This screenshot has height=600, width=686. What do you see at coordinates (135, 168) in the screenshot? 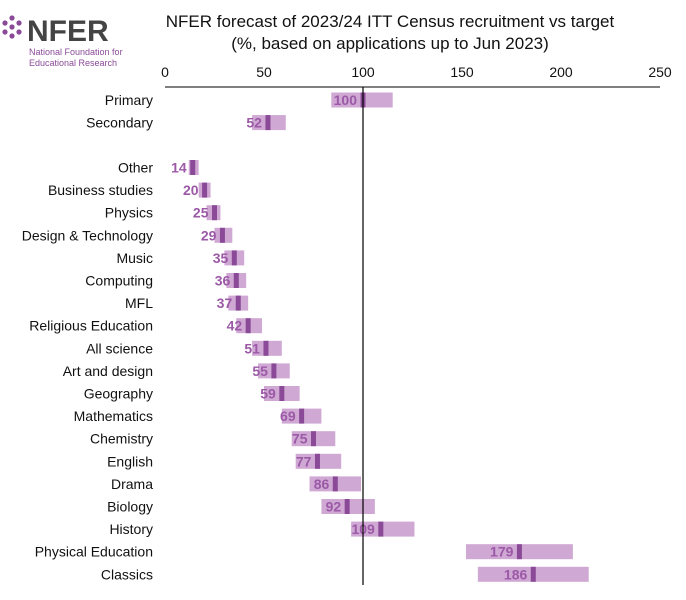
I see `category-label: Other` at bounding box center [135, 168].